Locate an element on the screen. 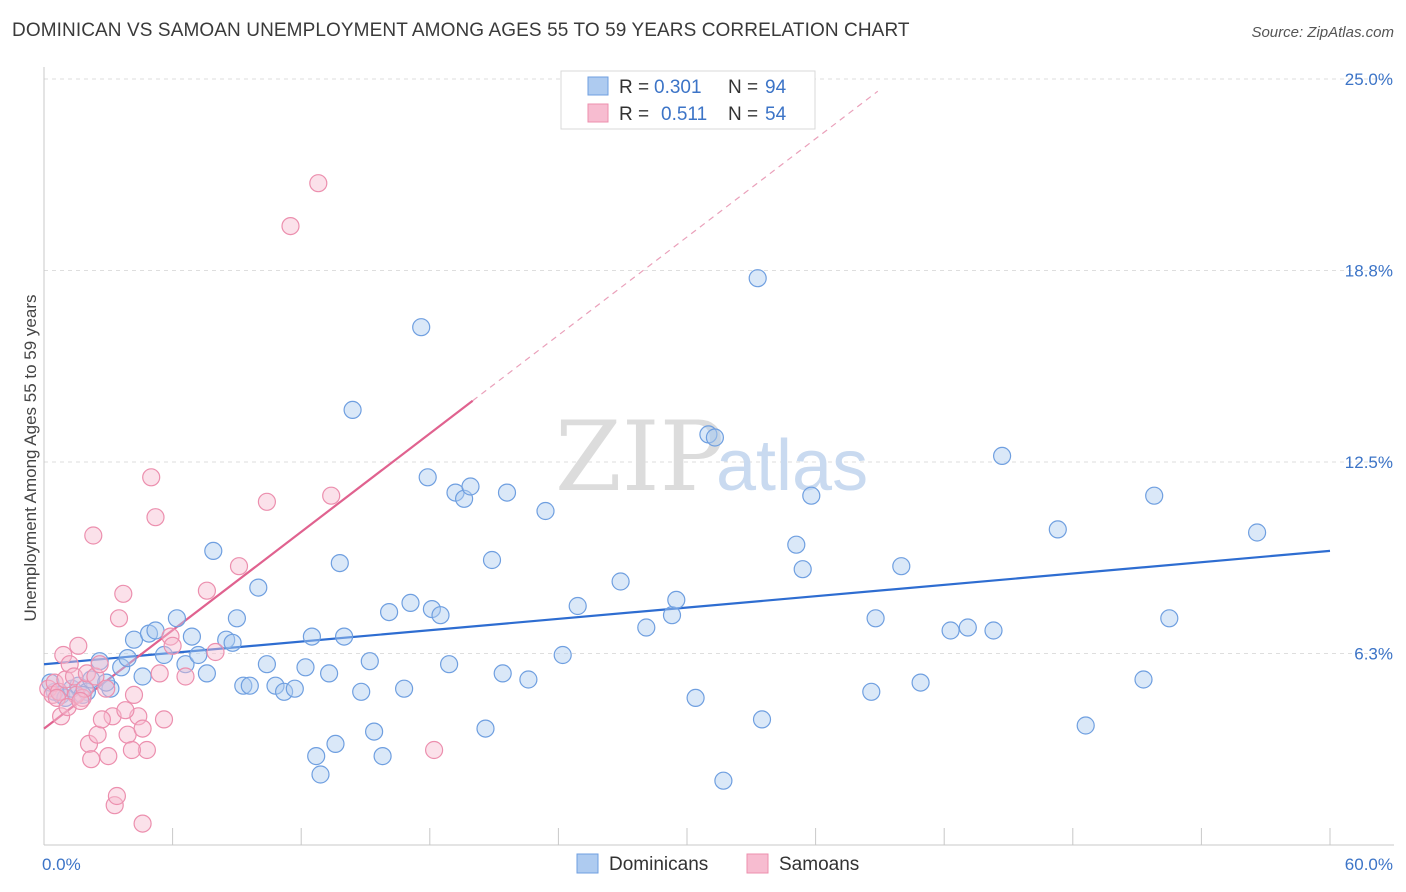  y-tick-label-1: 12.5% is located at coordinates (1369, 462).